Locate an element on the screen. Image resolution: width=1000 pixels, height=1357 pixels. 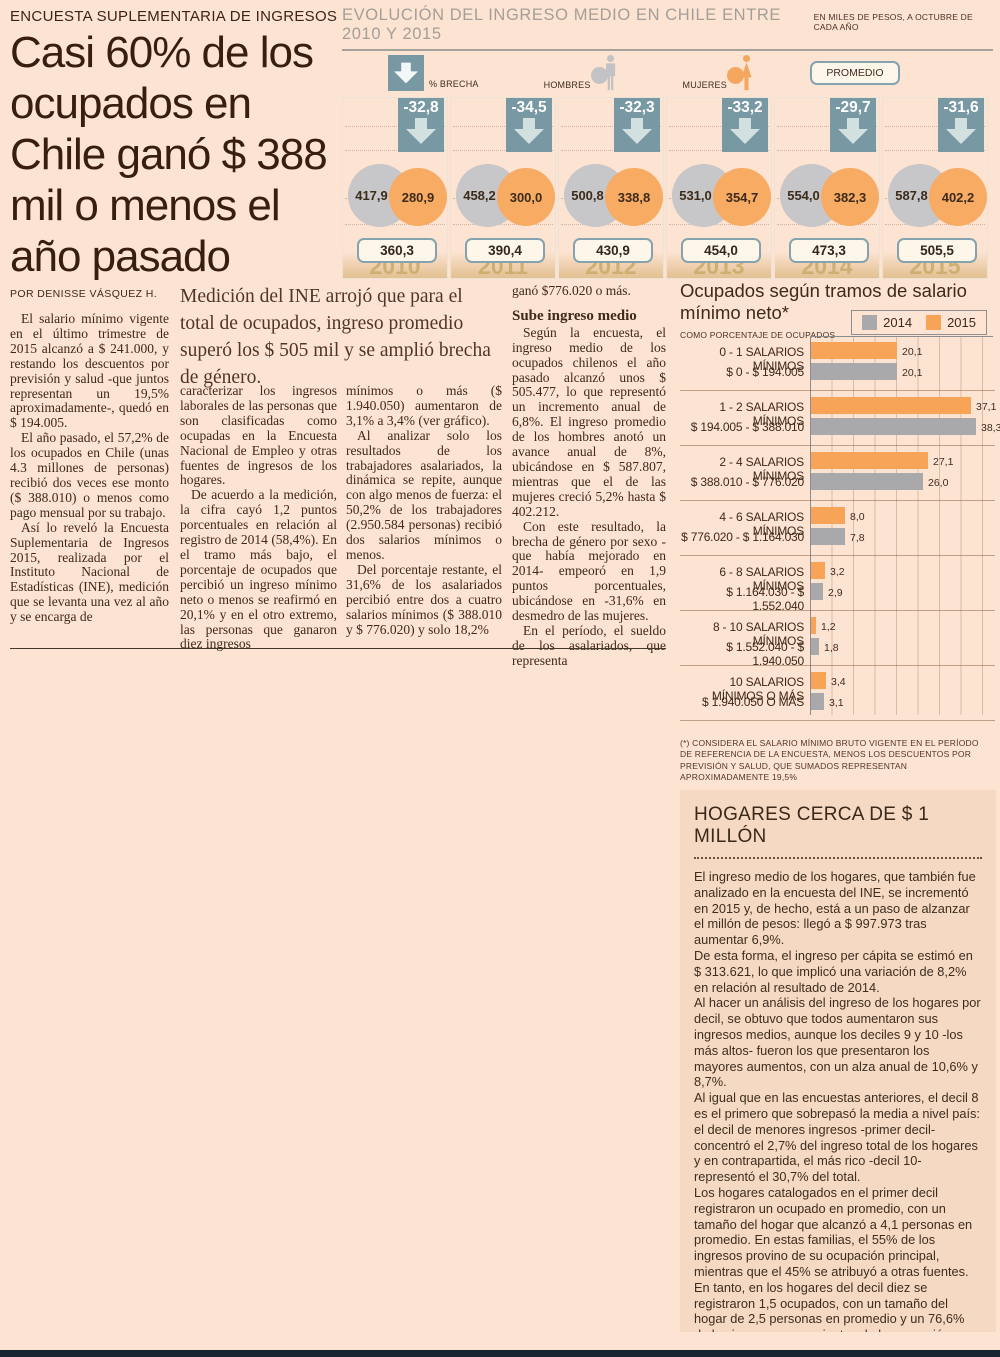
brecha-value: -32,3 is located at coordinates (637, 107).